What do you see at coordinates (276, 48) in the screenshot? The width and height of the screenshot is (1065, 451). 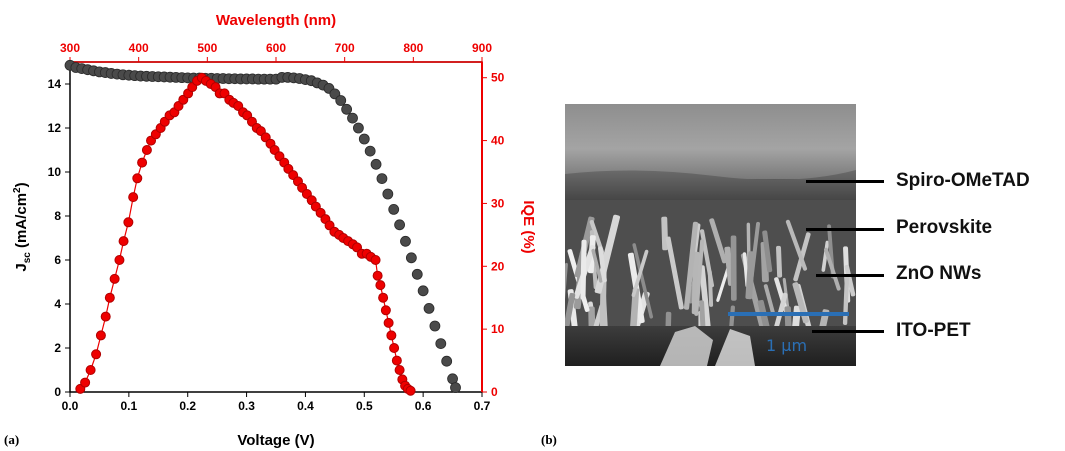 I see `x2-tick-label: 600` at bounding box center [276, 48].